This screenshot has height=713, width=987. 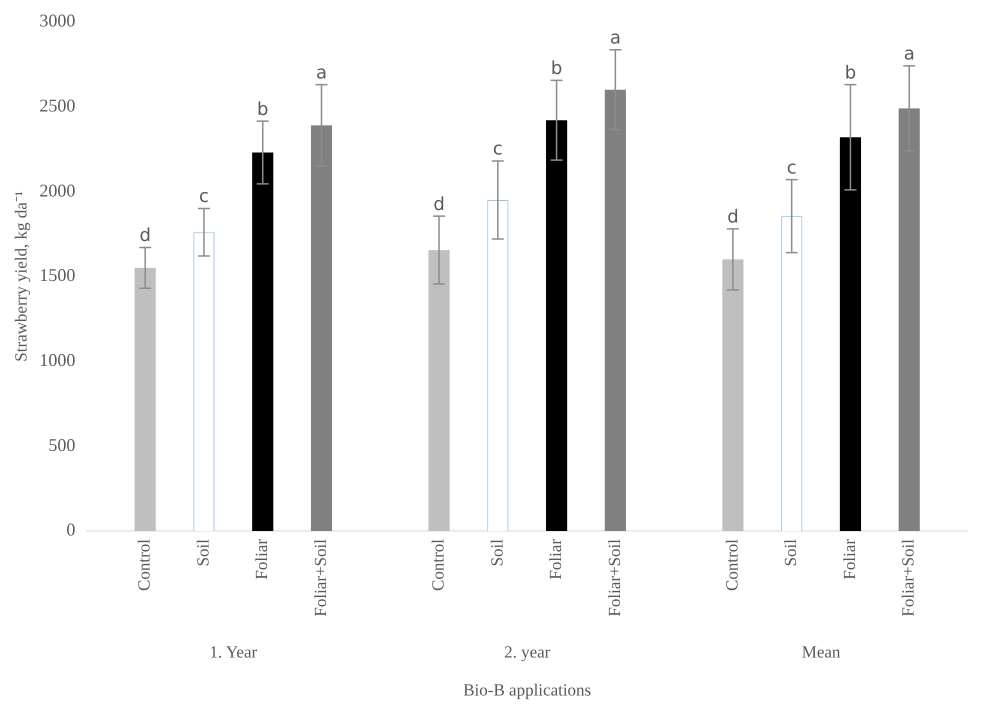 I want to click on y-tick-label: 2500, so click(x=57, y=105).